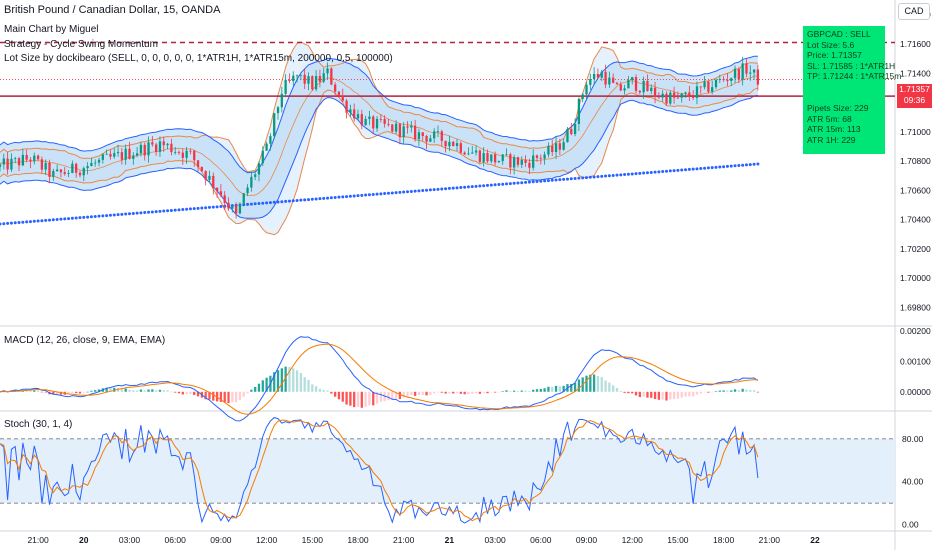  I want to click on macd-label: MACD (12, 26, close, 9, EMA, EMA), so click(85, 340).